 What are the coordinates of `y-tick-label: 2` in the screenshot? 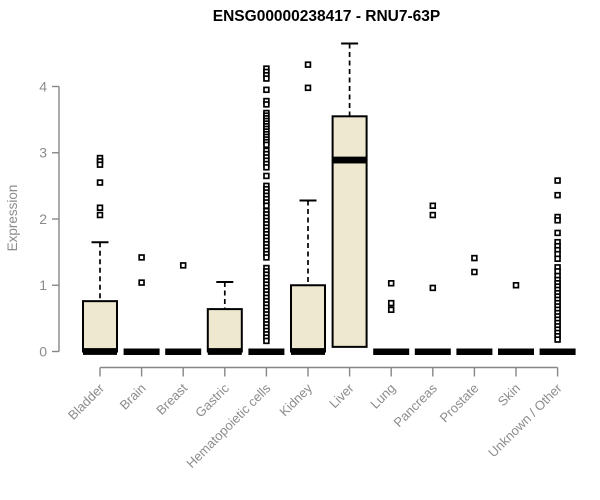 It's located at (43, 219).